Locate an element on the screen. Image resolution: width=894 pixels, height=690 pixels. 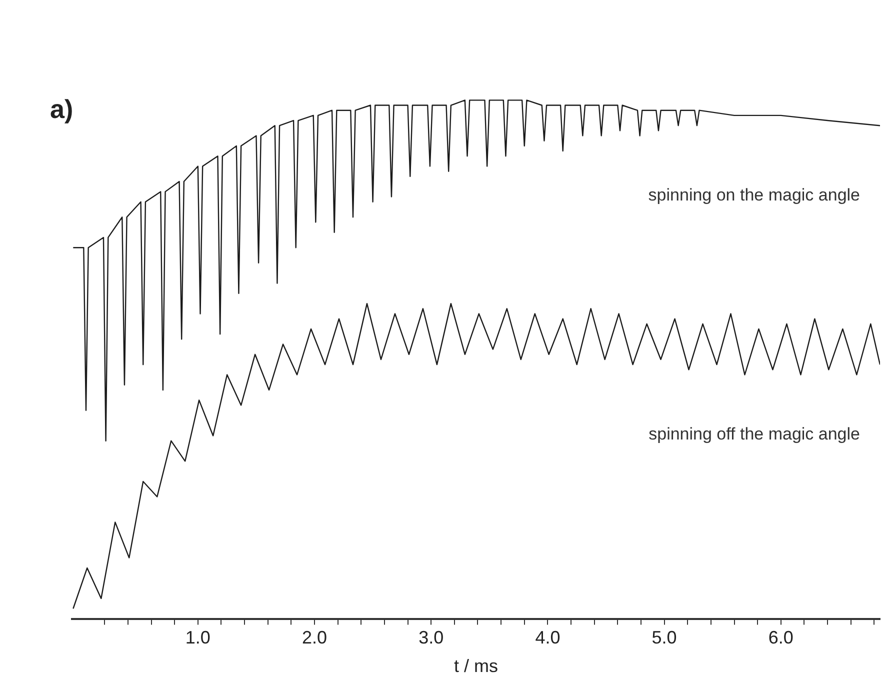
text: spinning on the magic angle is located at coordinates (754, 194).